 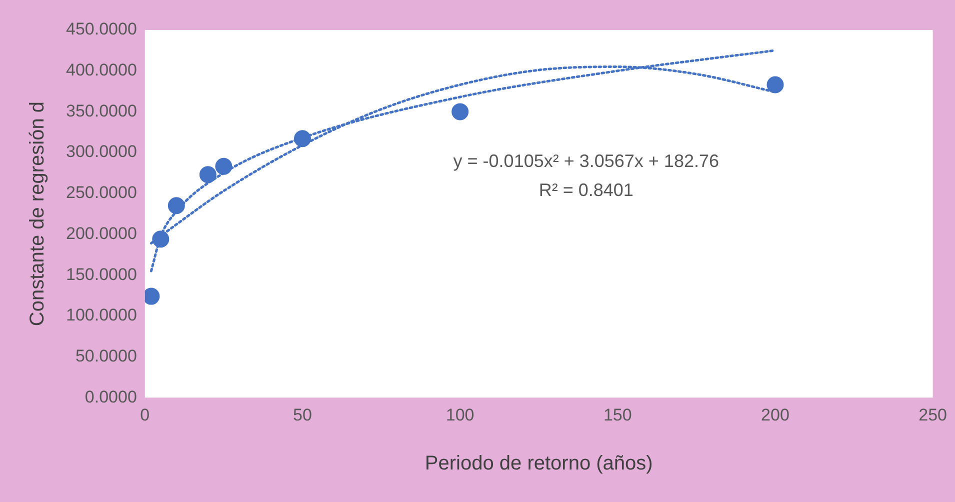 I want to click on y-tick-label: 250.0000, so click(x=101, y=192).